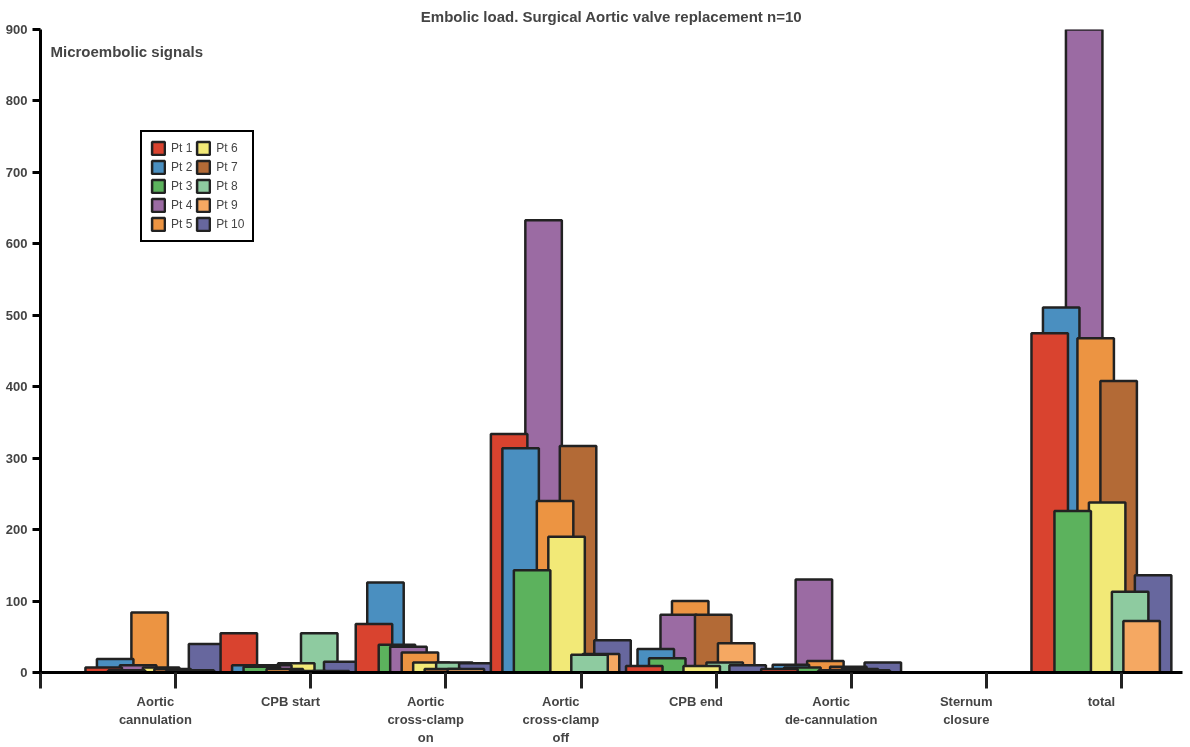 The image size is (1190, 747). Describe the element at coordinates (290, 701) in the screenshot. I see `x-tick-label: CPB start` at that location.